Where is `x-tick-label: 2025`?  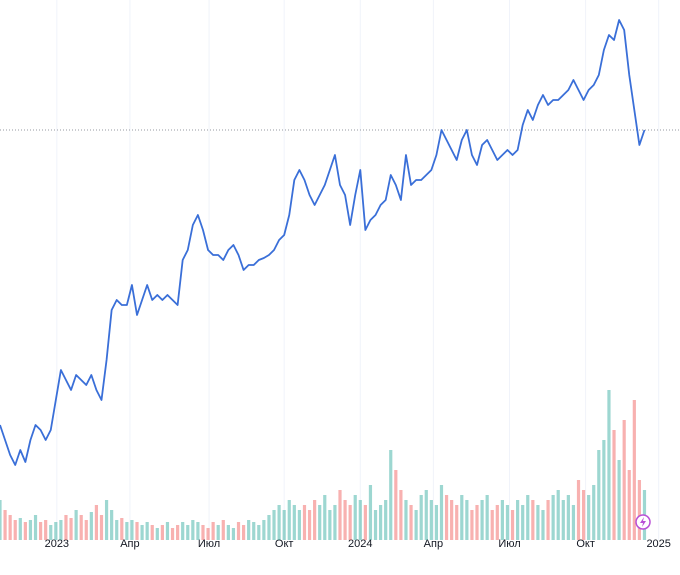 x-tick-label: 2025 is located at coordinates (658, 544).